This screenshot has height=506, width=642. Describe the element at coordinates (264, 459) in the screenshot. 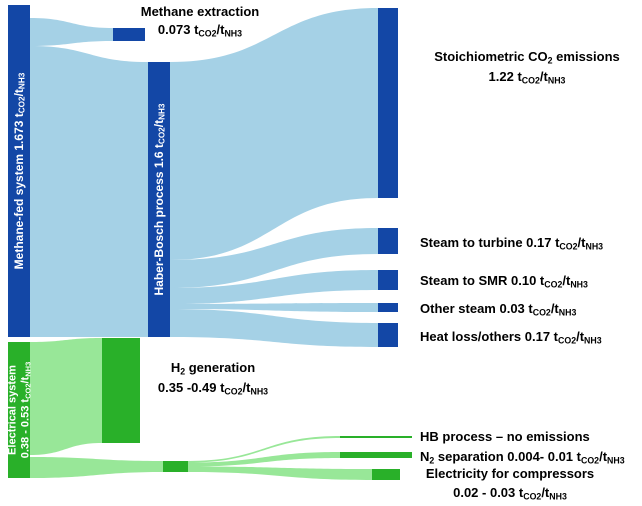

I see `flow-aux-to-n2-separation` at that location.